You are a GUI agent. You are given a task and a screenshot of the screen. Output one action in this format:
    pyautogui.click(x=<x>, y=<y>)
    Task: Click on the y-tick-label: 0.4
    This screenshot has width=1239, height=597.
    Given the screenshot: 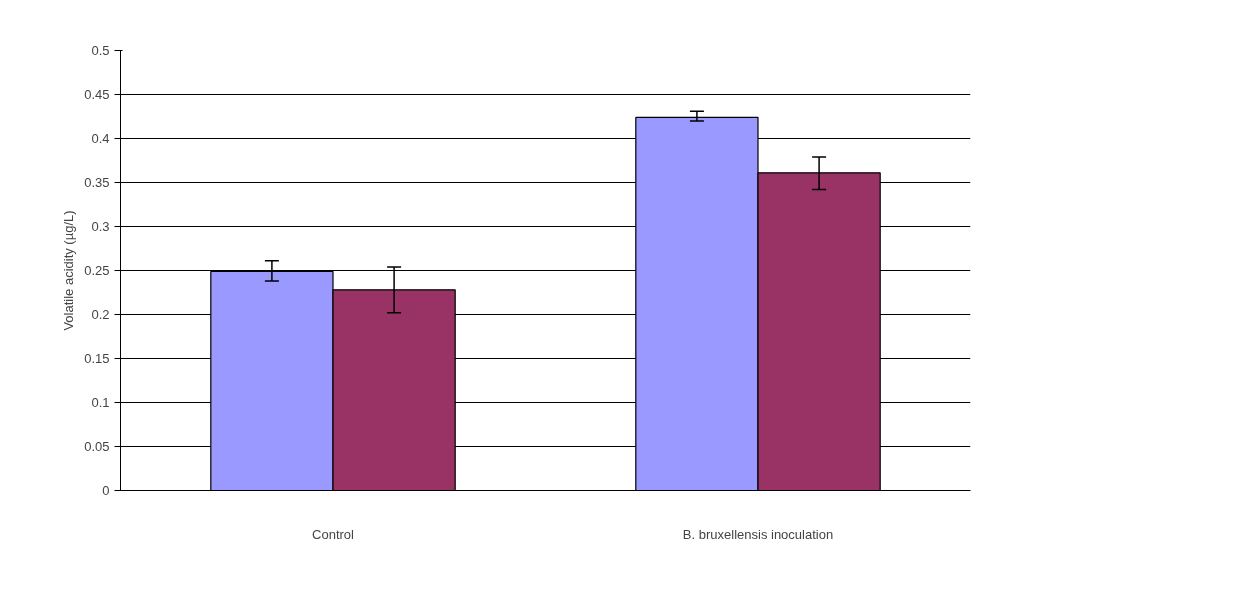 What is the action you would take?
    pyautogui.click(x=100, y=138)
    